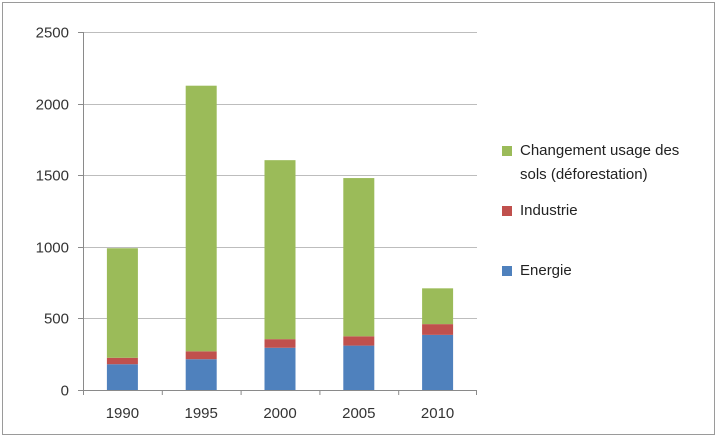  What do you see at coordinates (122, 377) in the screenshot?
I see `bar-energie-1990` at bounding box center [122, 377].